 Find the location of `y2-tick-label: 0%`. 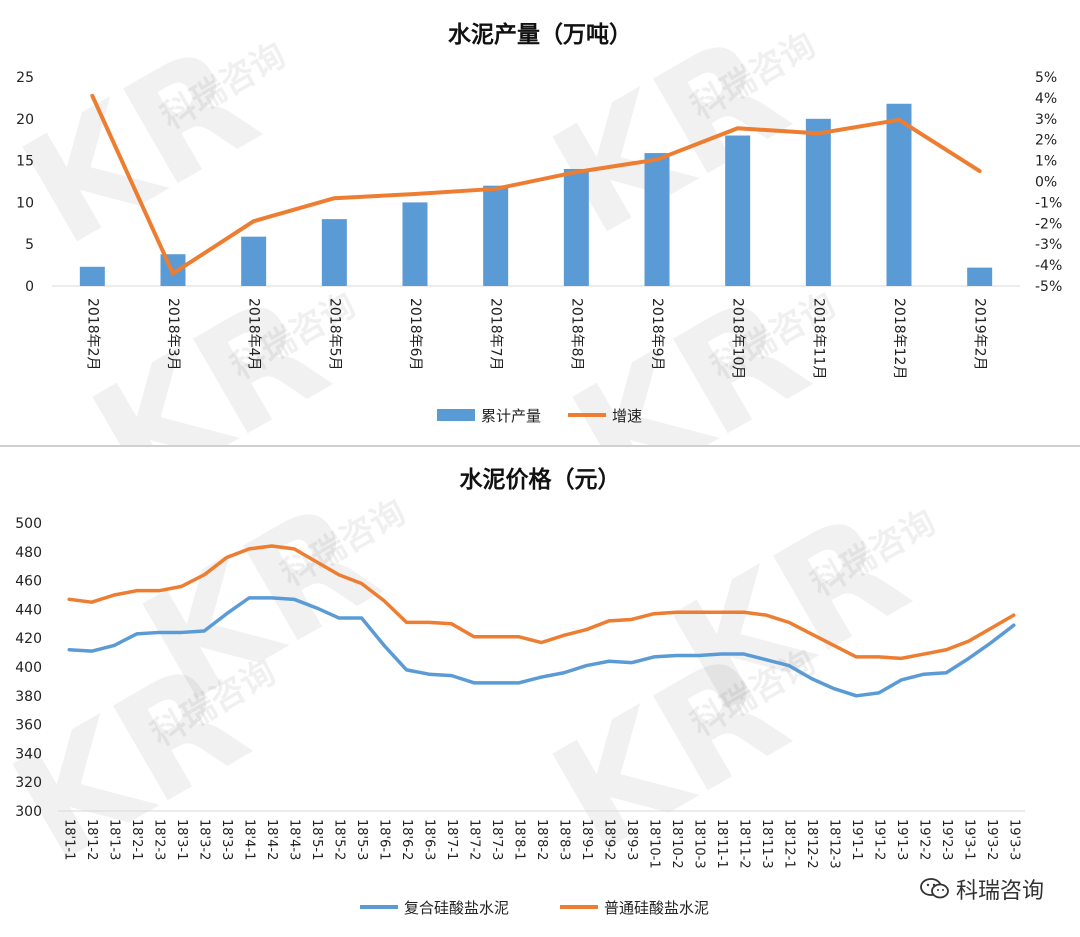

y2-tick-label: 0% is located at coordinates (1046, 183).